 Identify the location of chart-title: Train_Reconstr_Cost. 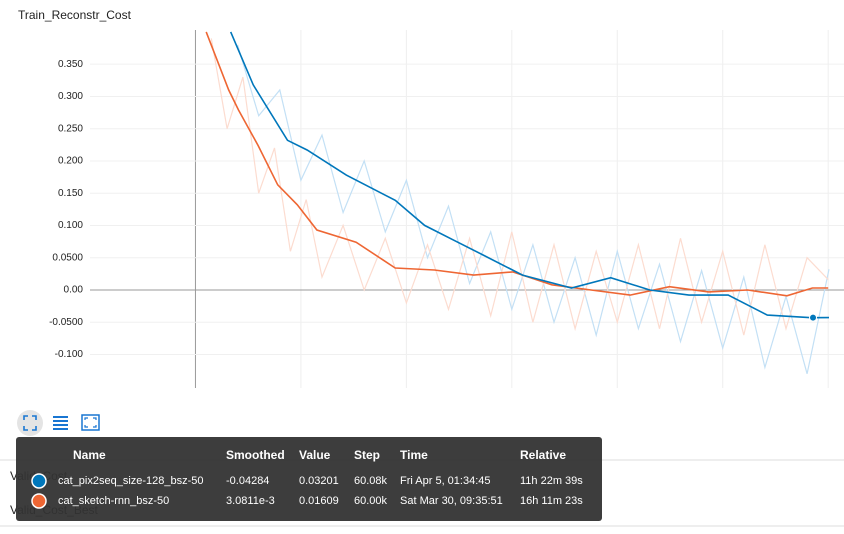
(75, 15).